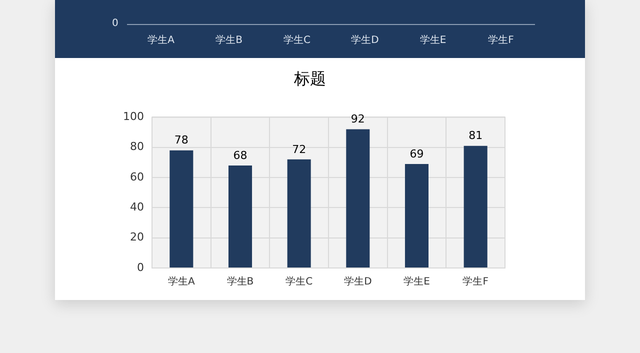  Describe the element at coordinates (137, 147) in the screenshot. I see `y-tick-label: 80` at that location.